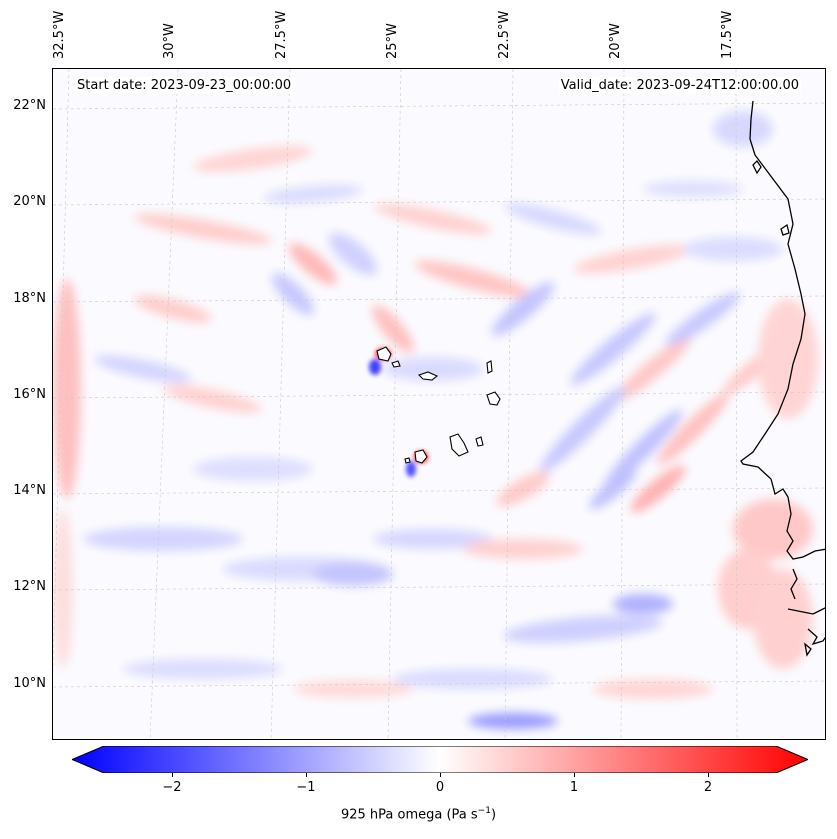 This screenshot has height=839, width=837. What do you see at coordinates (29, 105) in the screenshot?
I see `lat-label-22n: 22°N` at bounding box center [29, 105].